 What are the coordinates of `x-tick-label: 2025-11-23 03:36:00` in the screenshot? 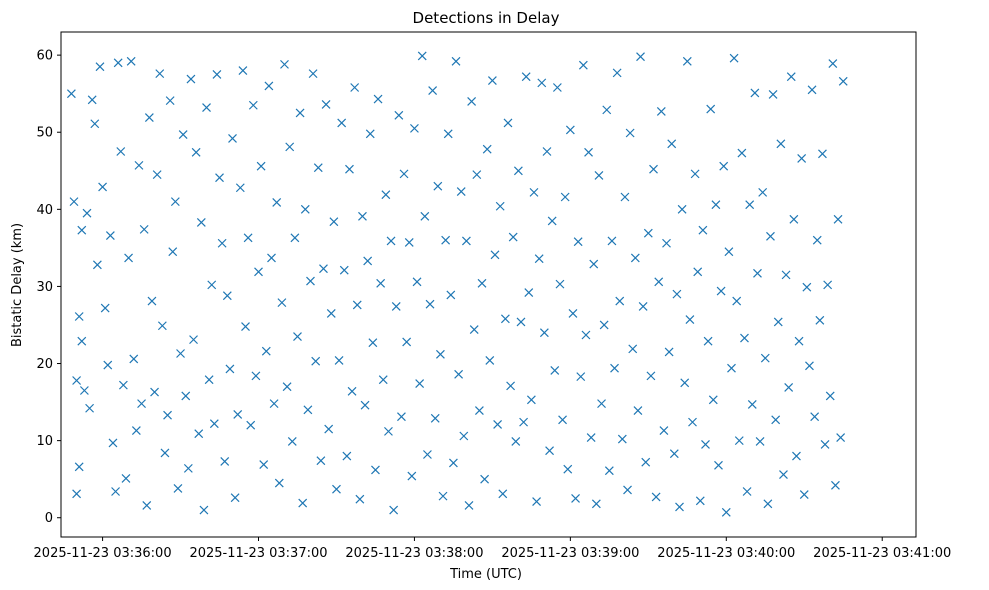 It's located at (103, 553).